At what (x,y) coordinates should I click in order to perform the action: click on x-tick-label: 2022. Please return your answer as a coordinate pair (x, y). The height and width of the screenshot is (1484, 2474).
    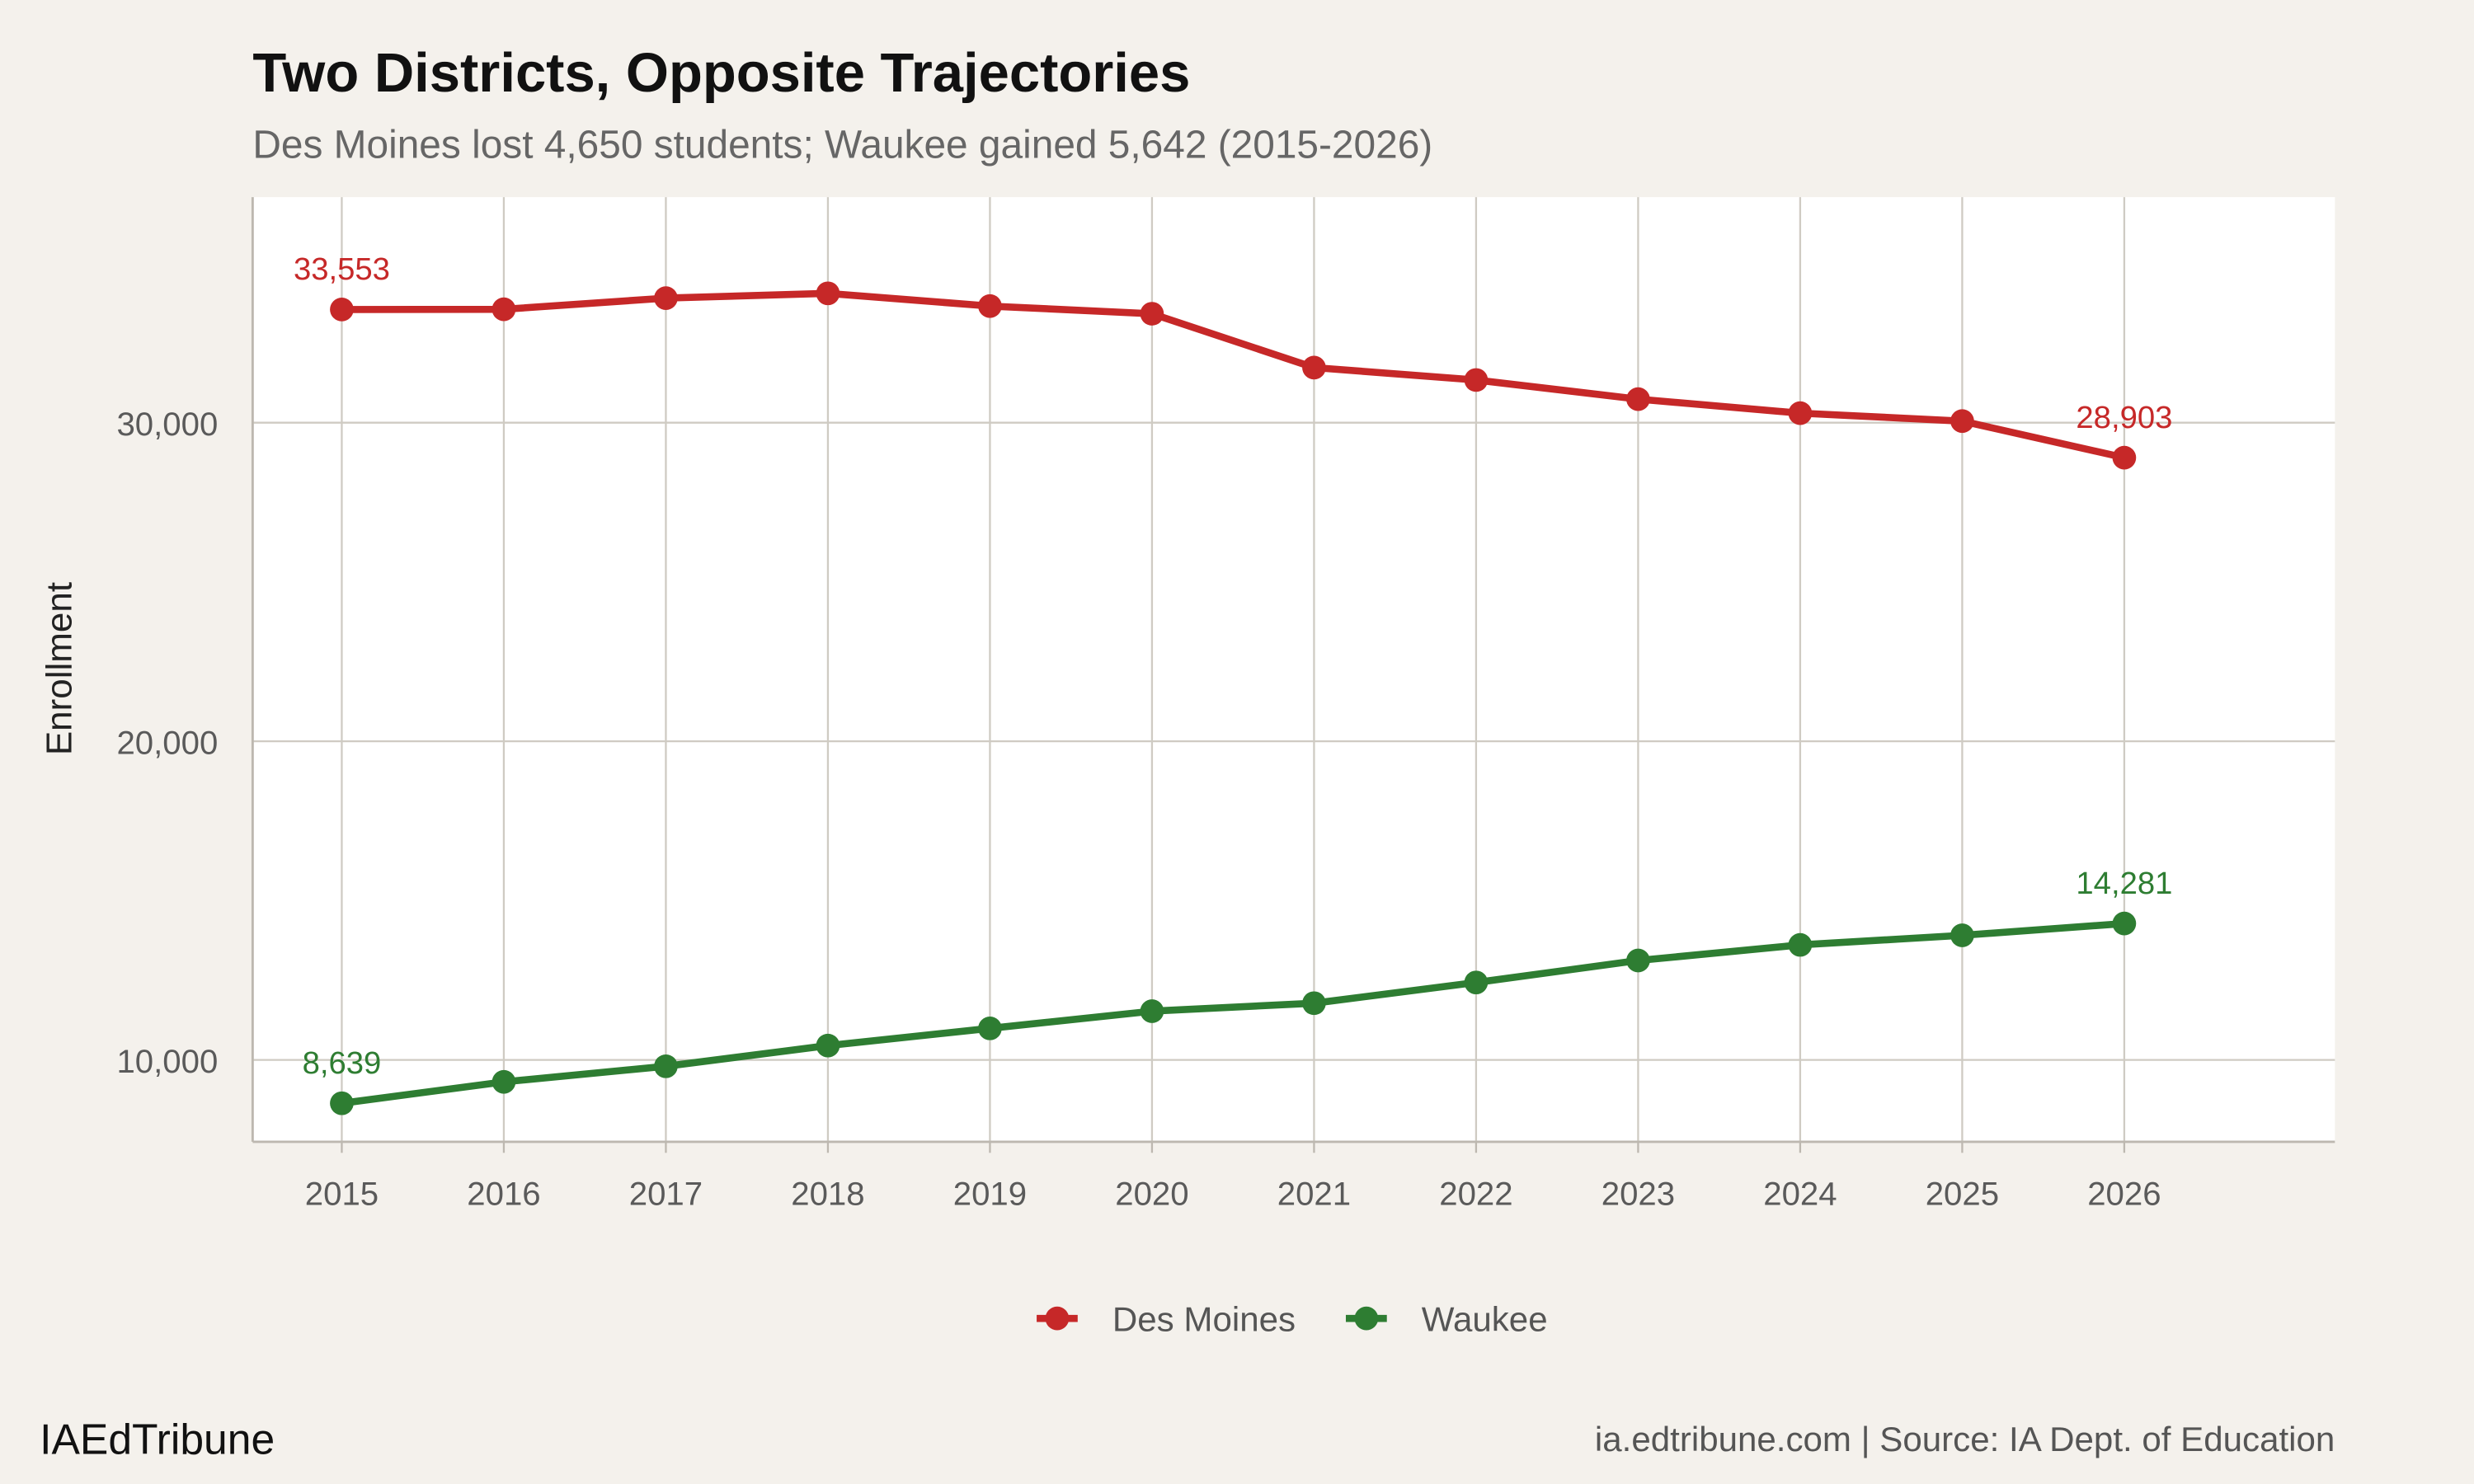
    Looking at the image, I should click on (1475, 1193).